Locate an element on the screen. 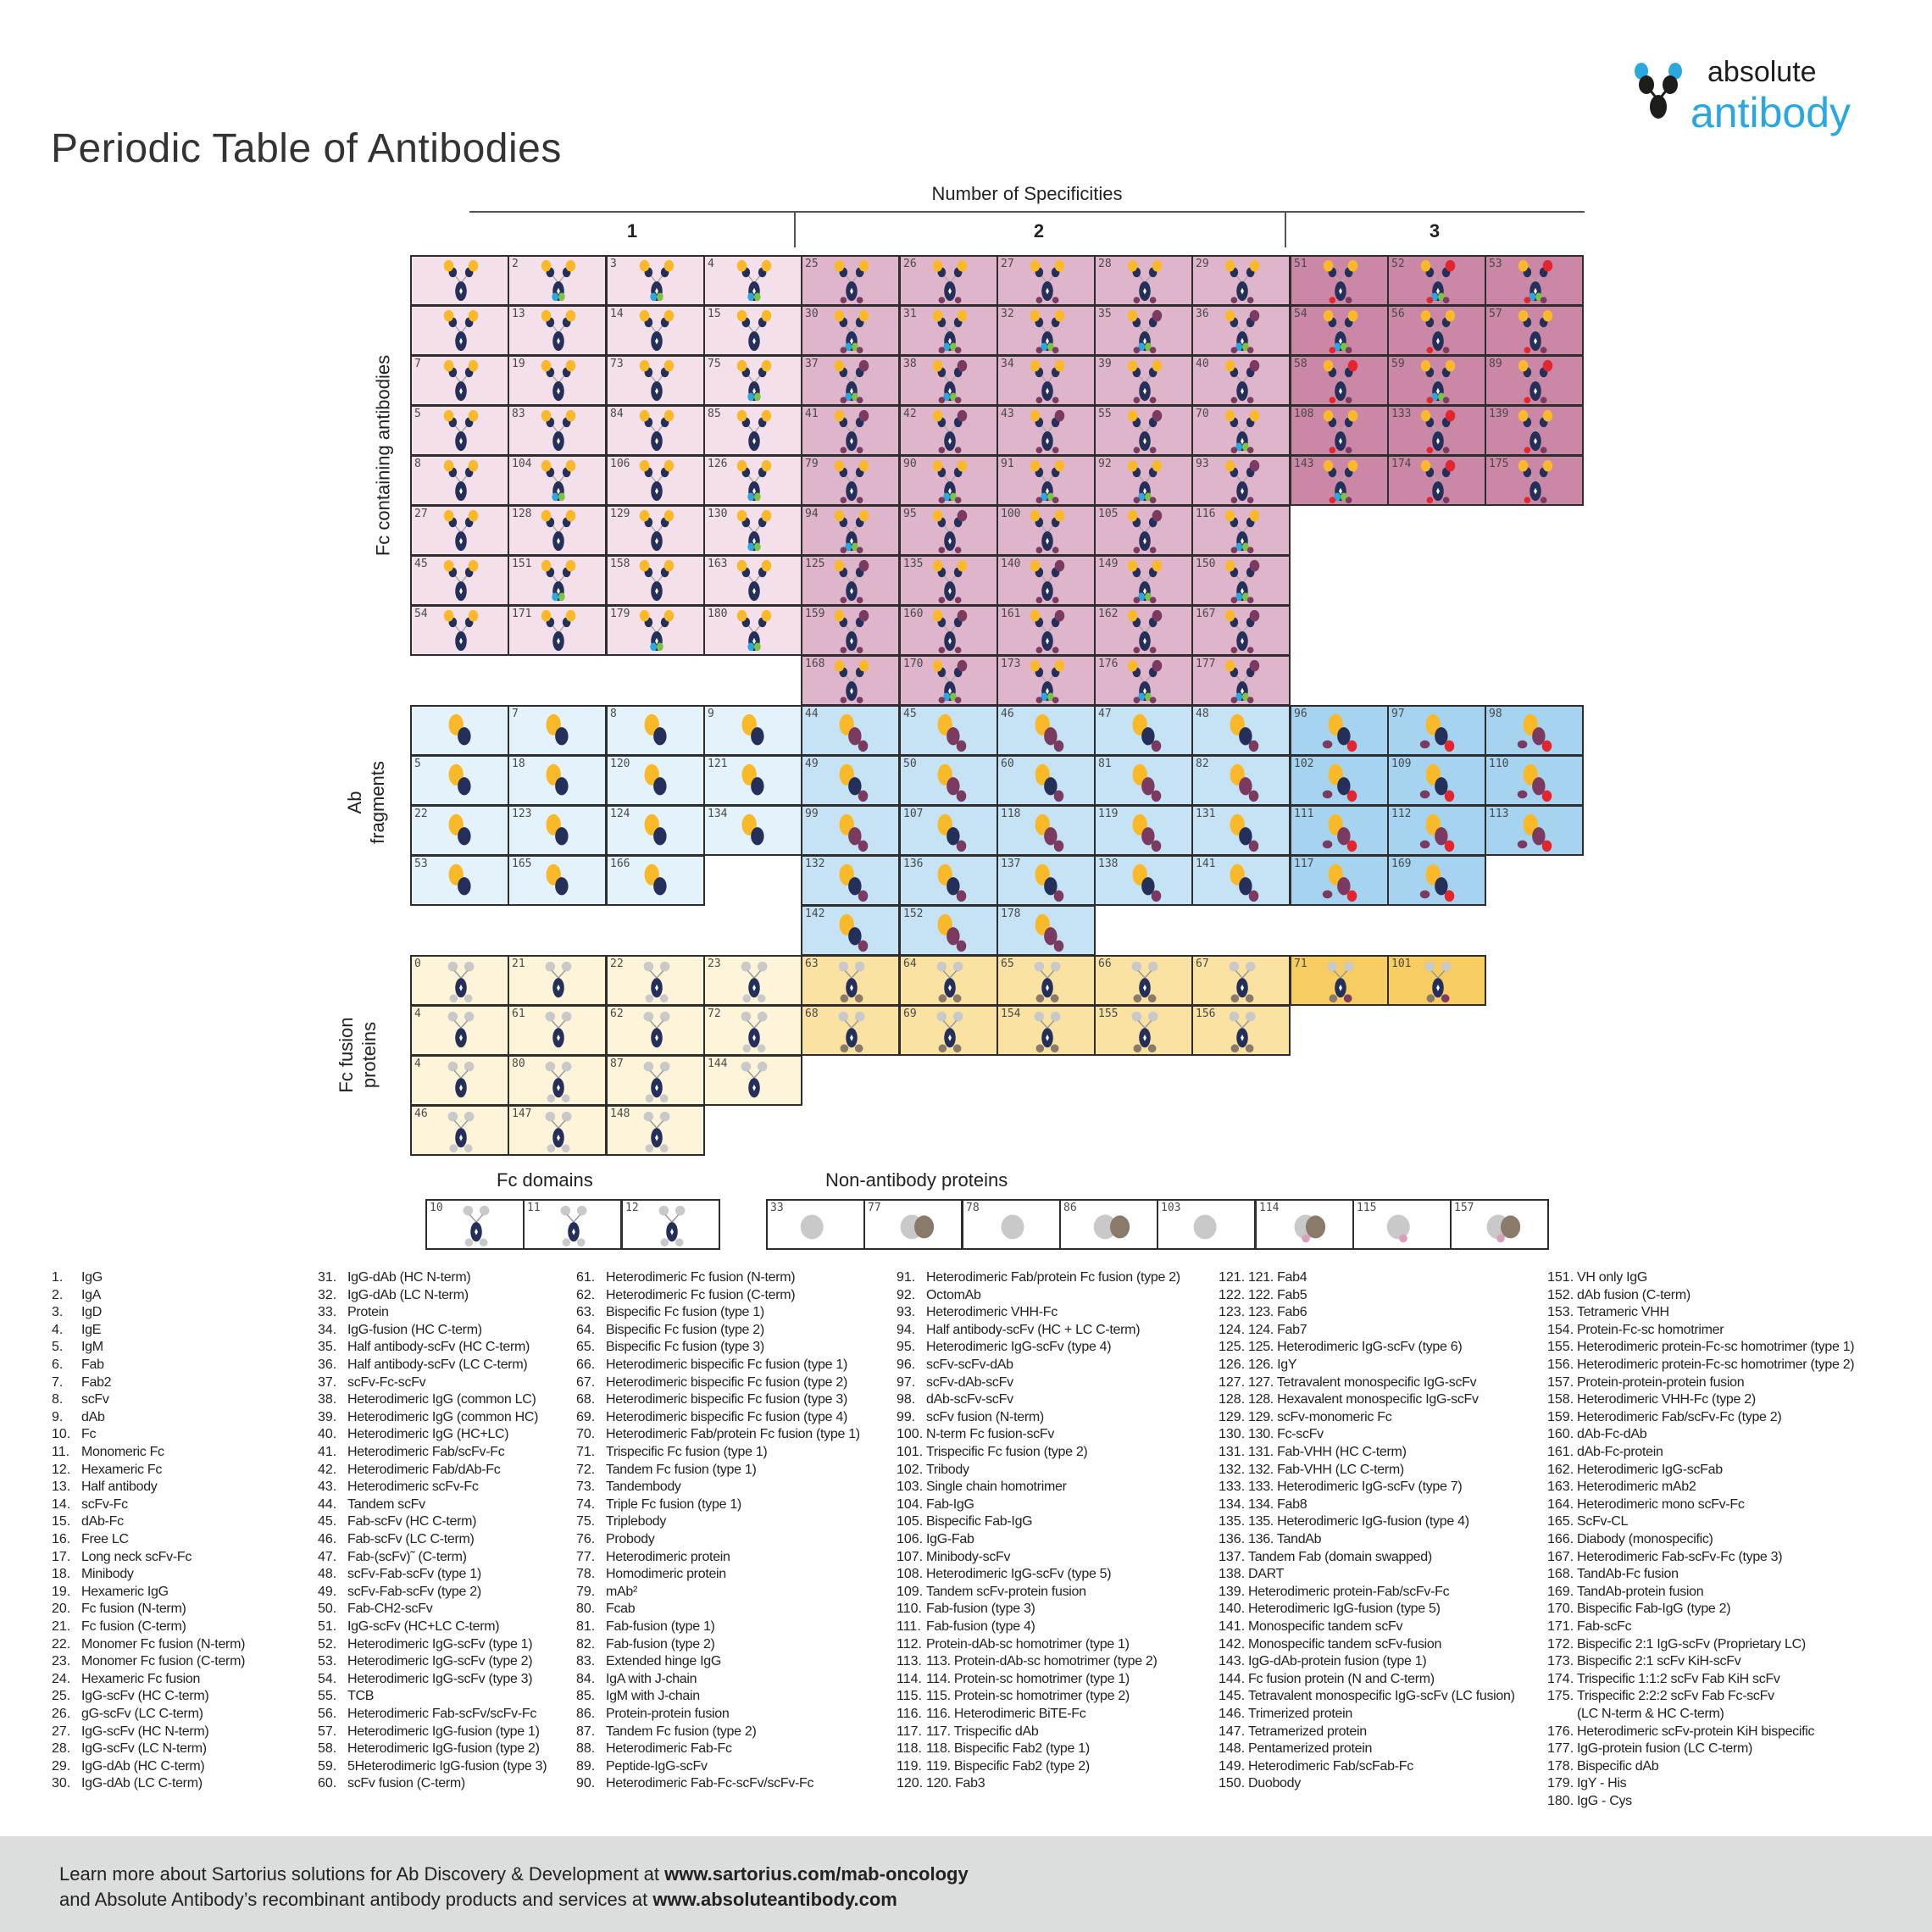 This screenshot has width=1932, height=1932. format-cell: 48 is located at coordinates (1241, 730).